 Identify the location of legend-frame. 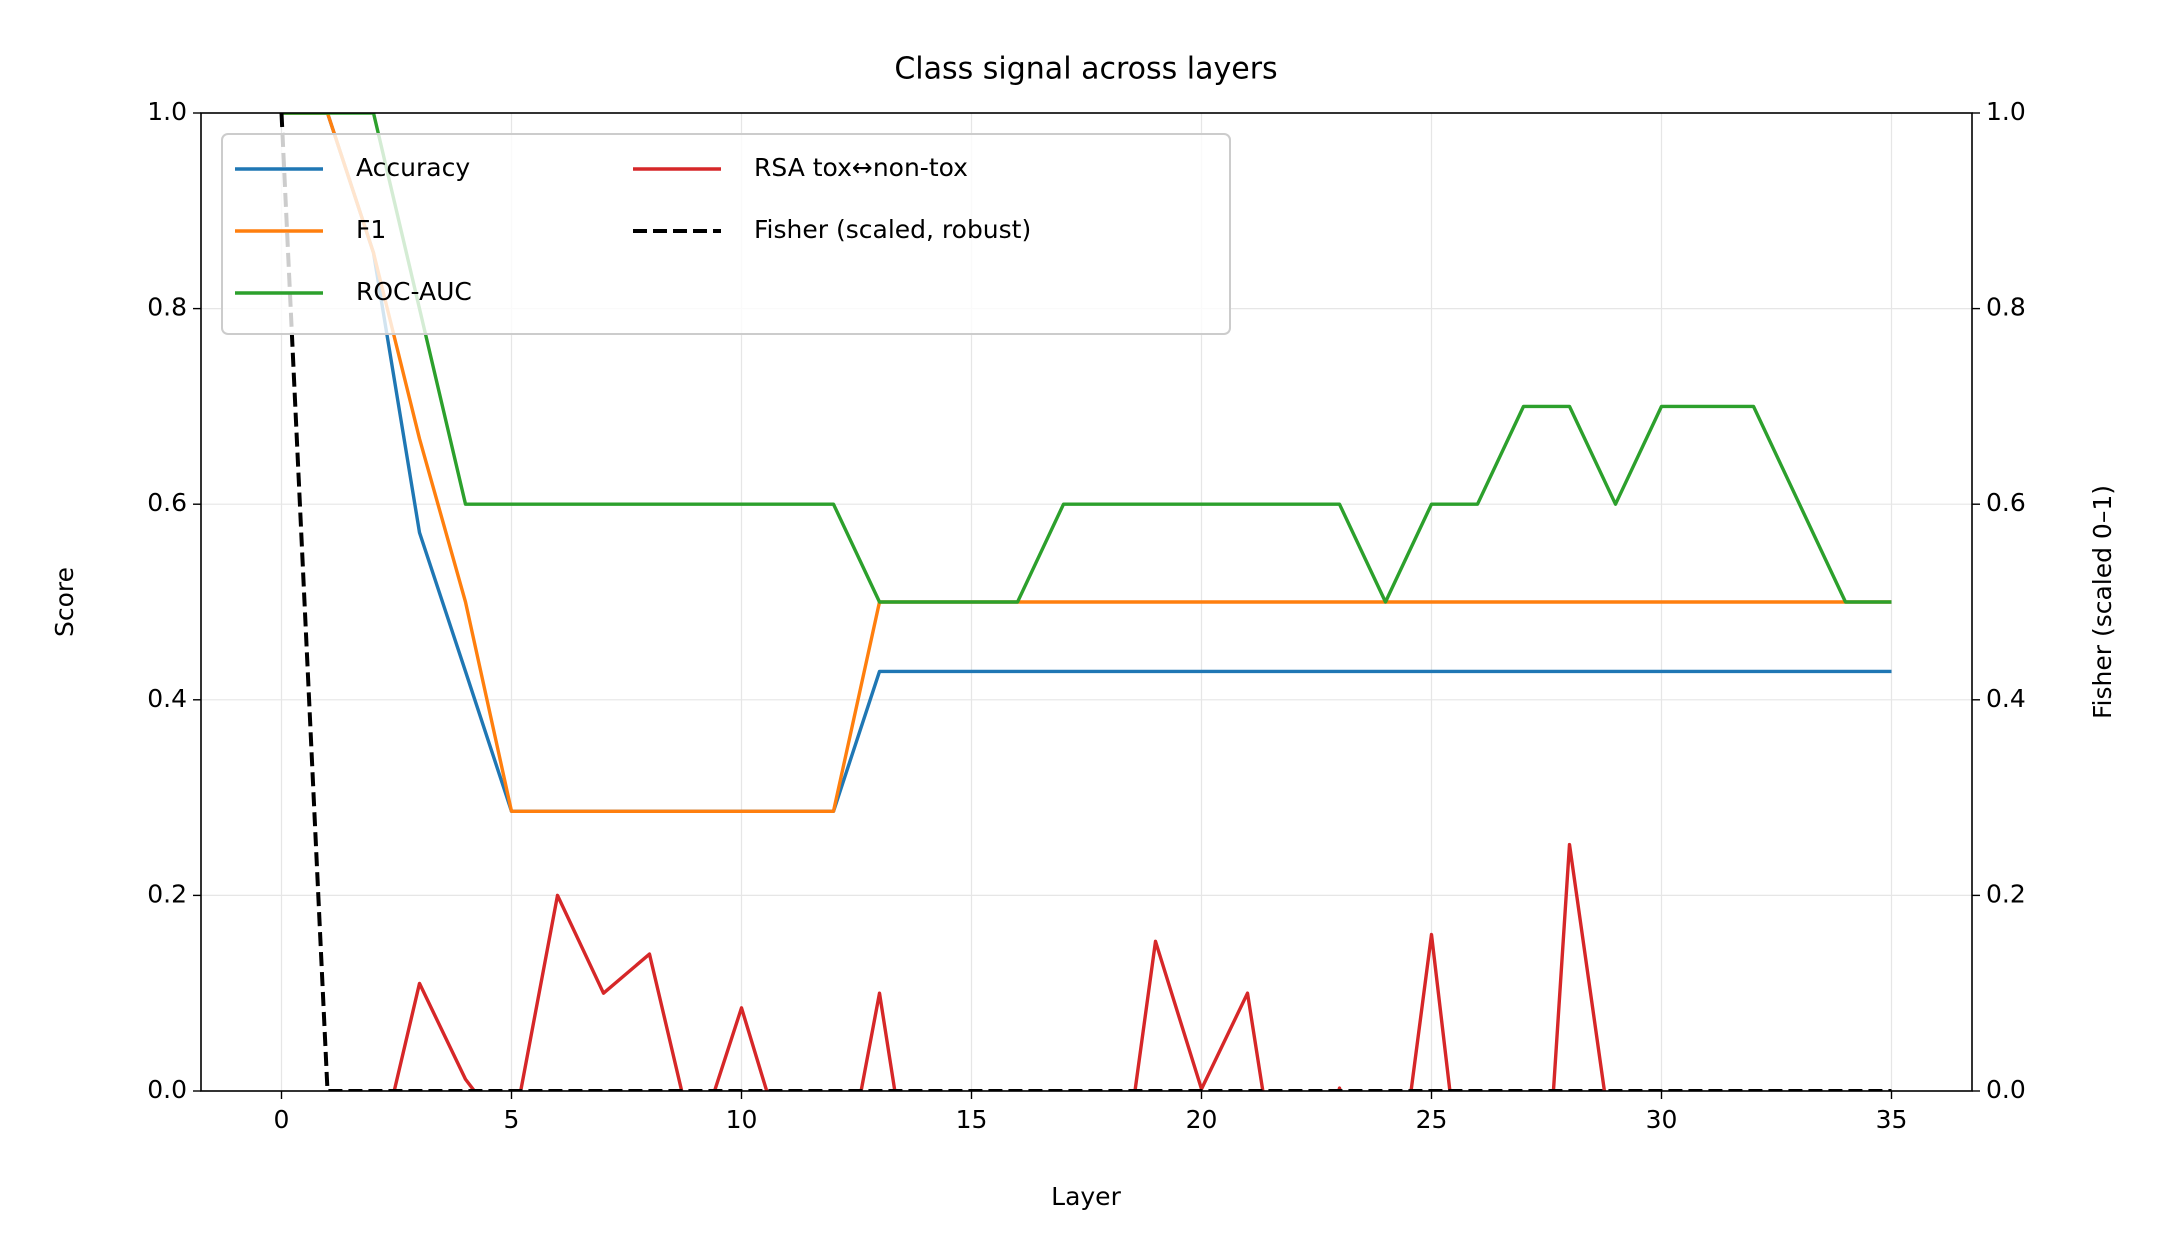
(726, 234).